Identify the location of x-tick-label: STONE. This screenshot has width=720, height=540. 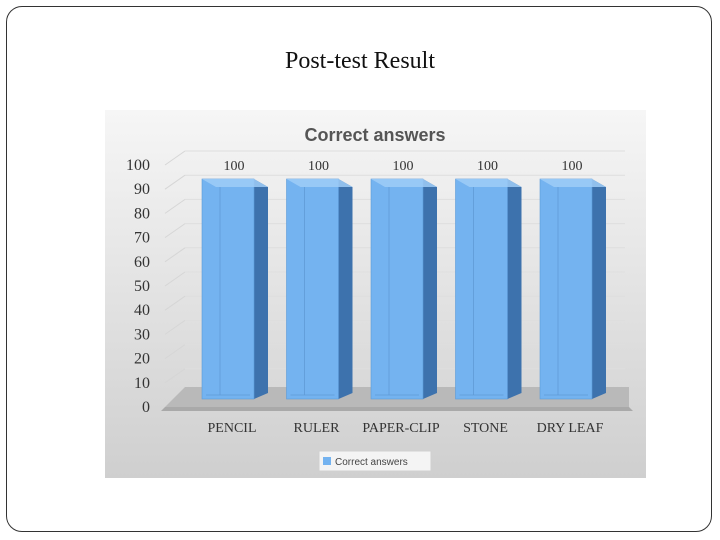
(485, 428).